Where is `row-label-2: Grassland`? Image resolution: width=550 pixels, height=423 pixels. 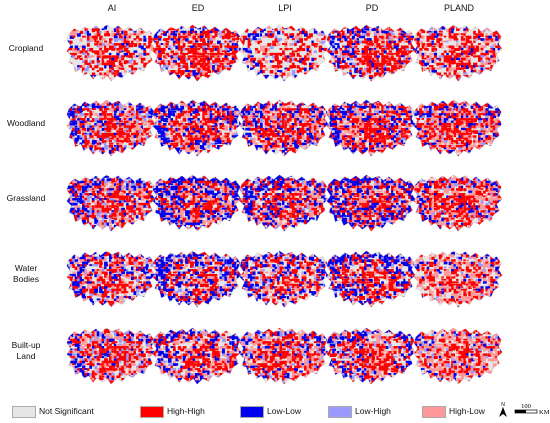 row-label-2: Grassland is located at coordinates (26, 198).